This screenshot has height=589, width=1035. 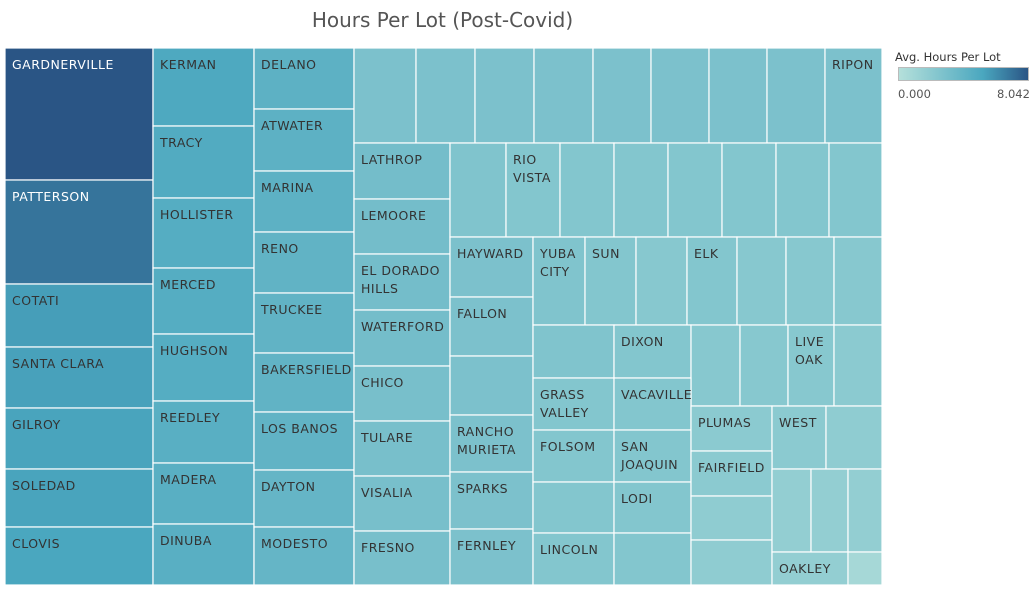 I want to click on tile-patterson: PATTERSON, so click(x=79, y=232).